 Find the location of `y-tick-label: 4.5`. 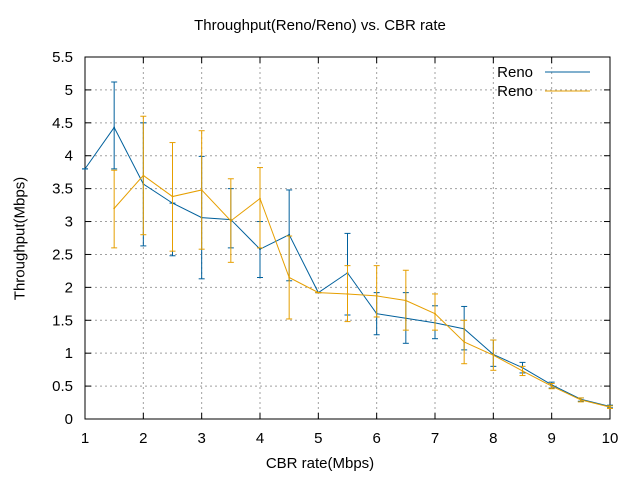

y-tick-label: 4.5 is located at coordinates (62, 123).